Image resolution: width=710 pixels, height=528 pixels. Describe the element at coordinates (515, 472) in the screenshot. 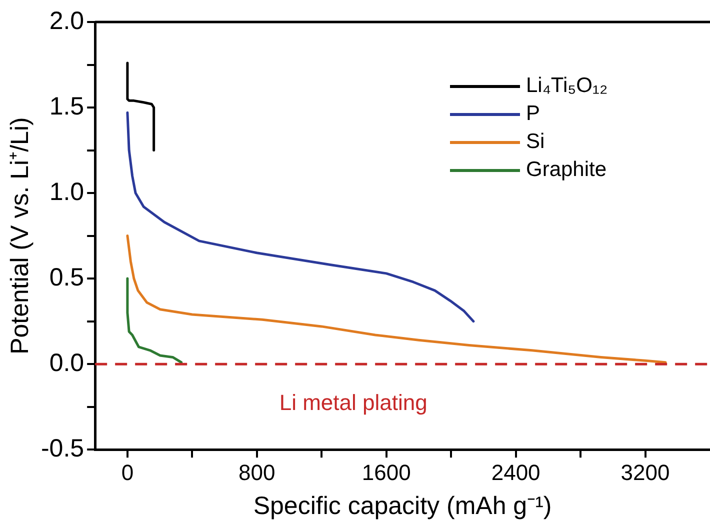

I see `x-tick-label: 2400` at that location.